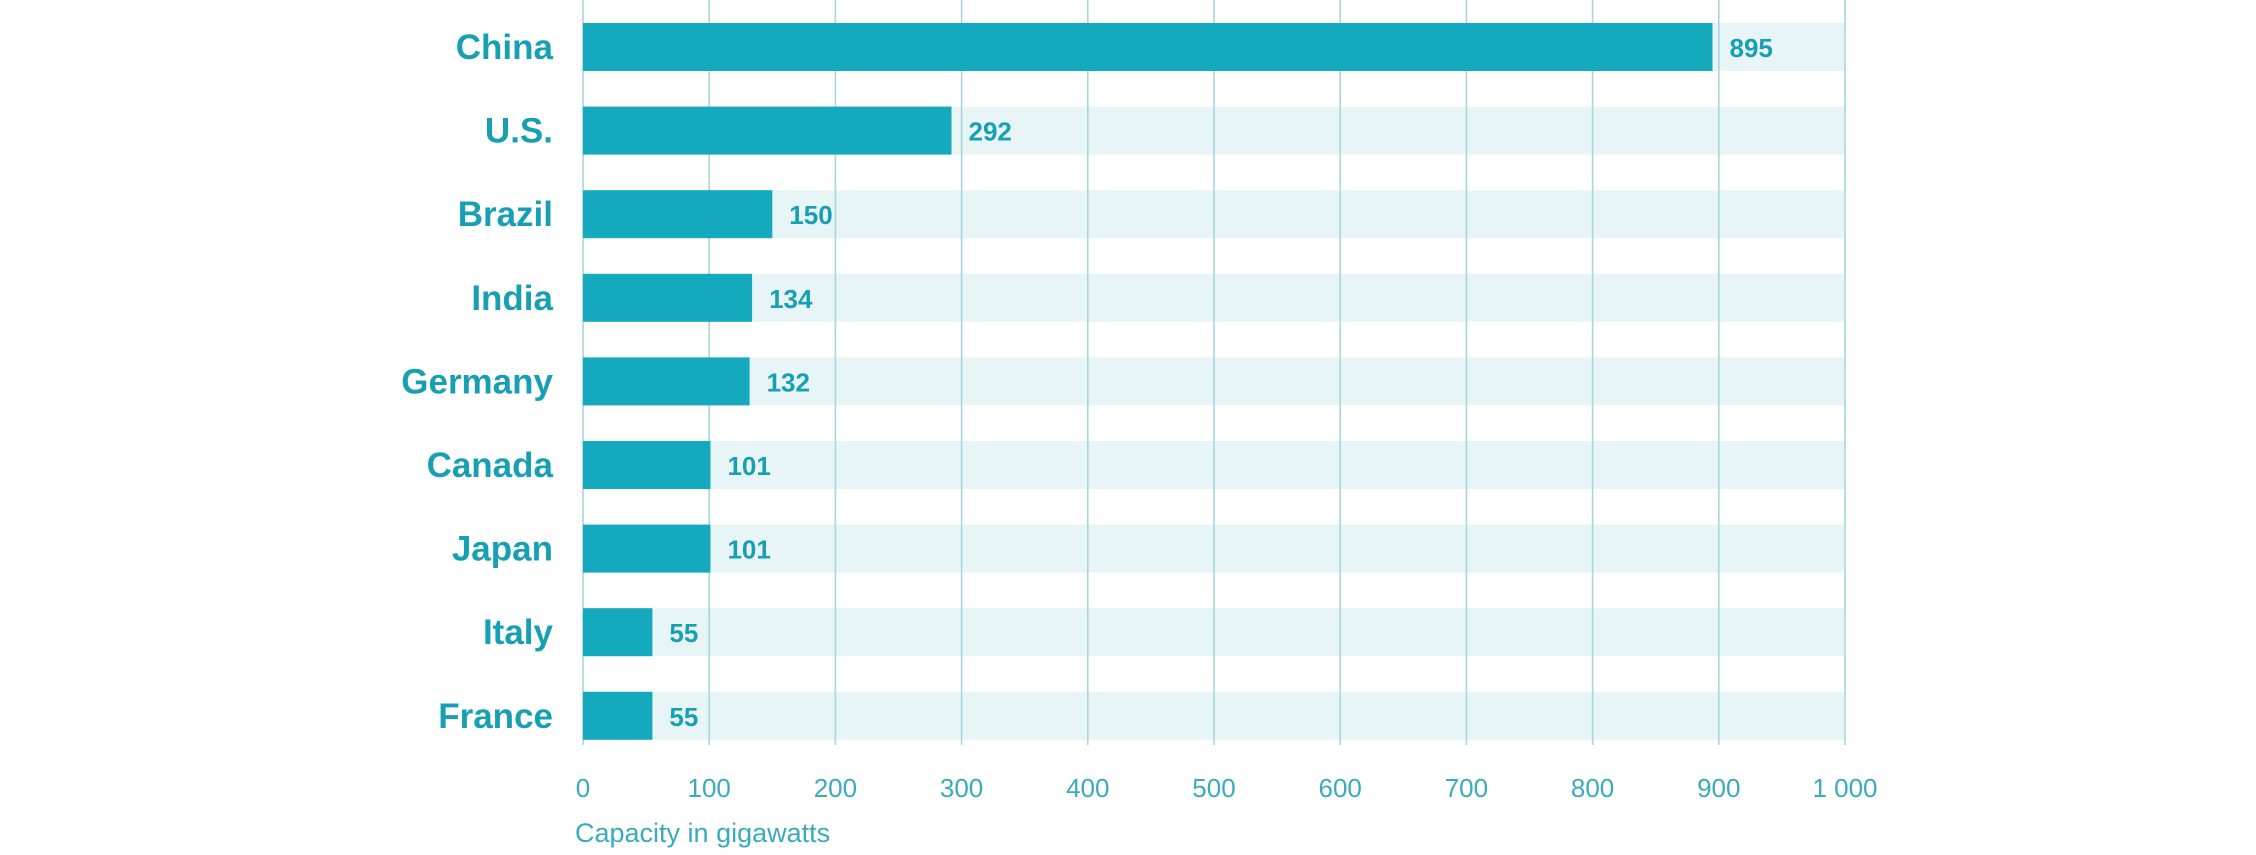  I want to click on x-tick-label: 300, so click(961, 788).